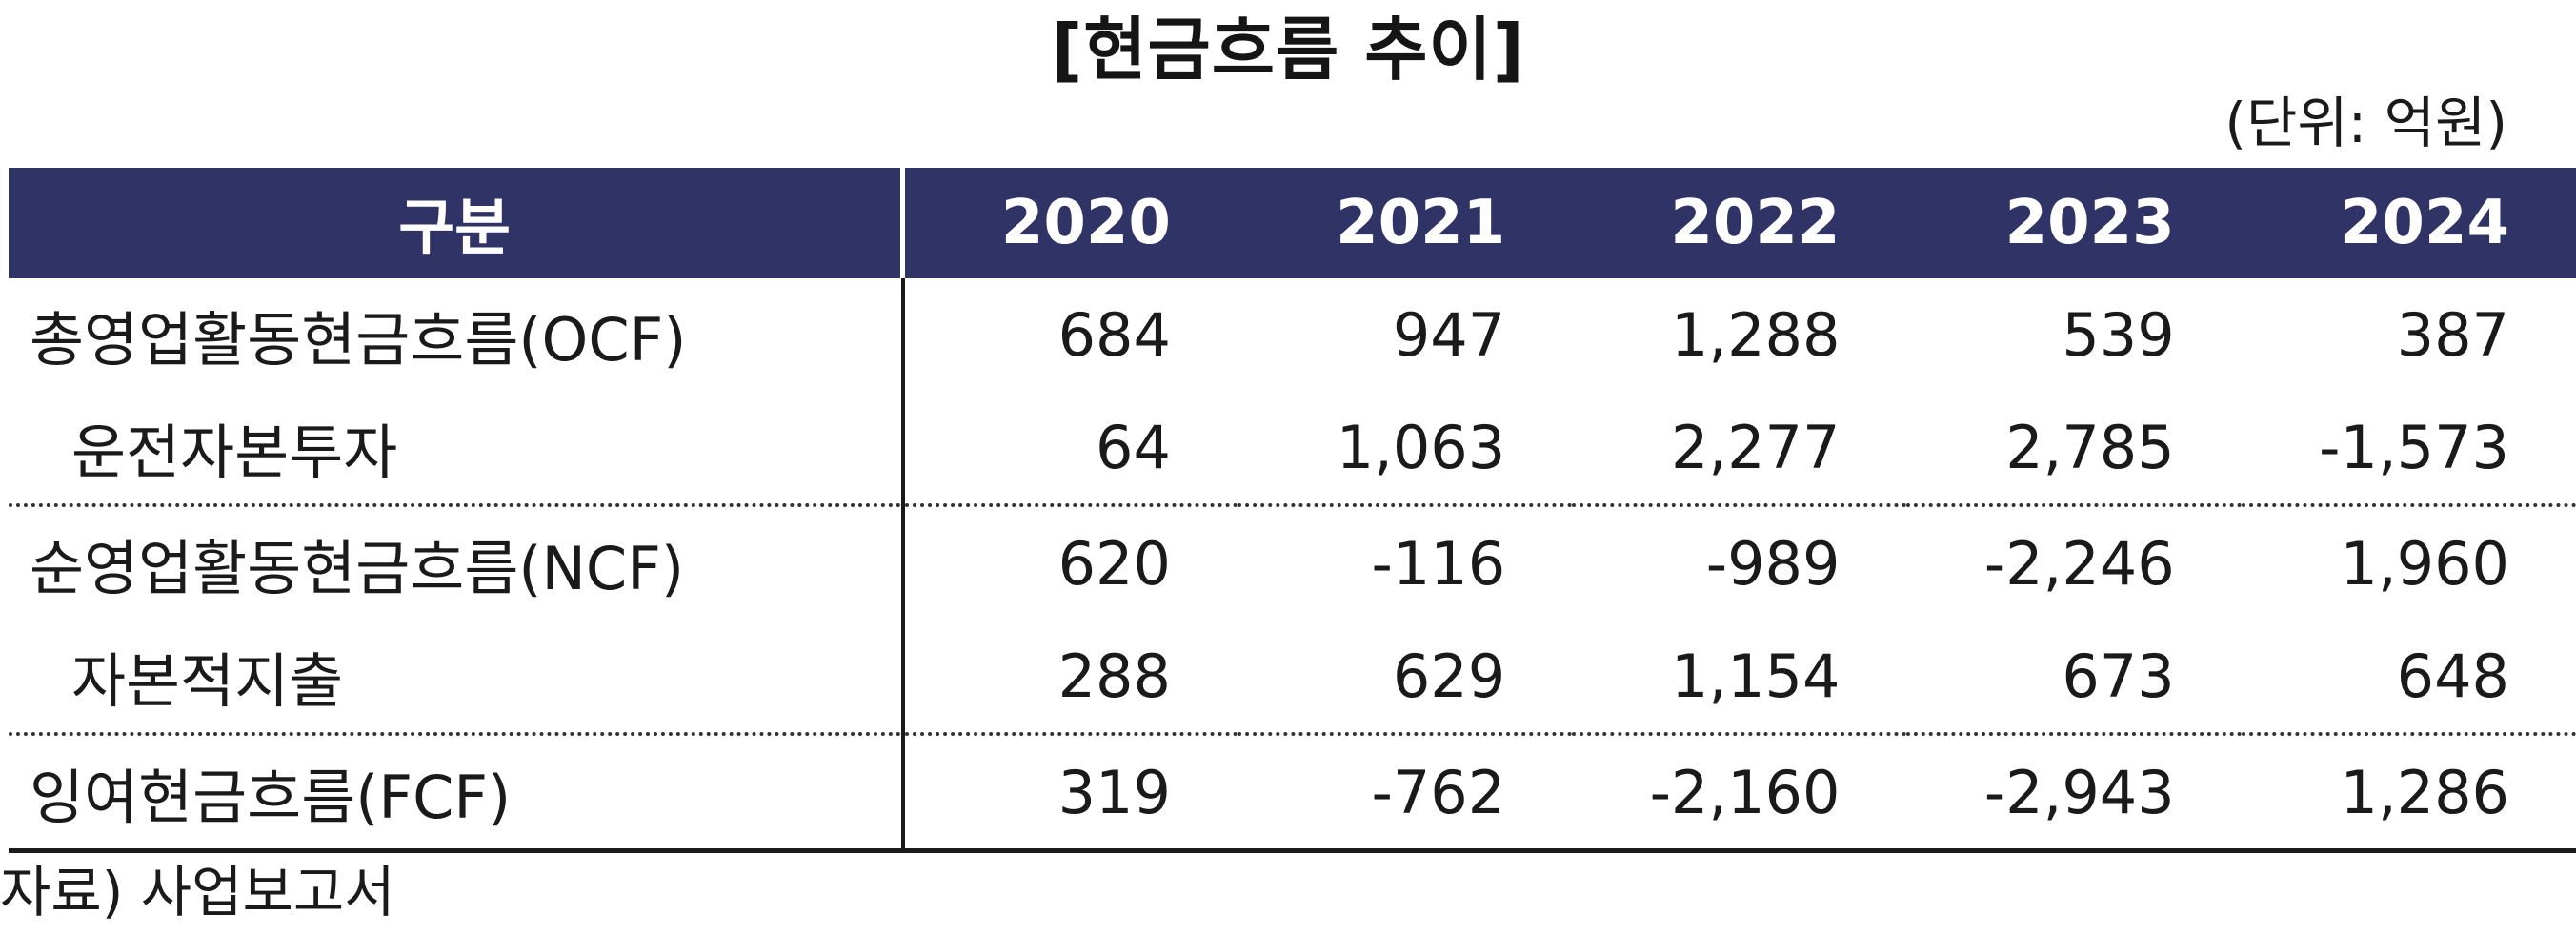 This screenshot has height=936, width=2576. What do you see at coordinates (1405, 223) in the screenshot?
I see `header-year-2021: 2021` at bounding box center [1405, 223].